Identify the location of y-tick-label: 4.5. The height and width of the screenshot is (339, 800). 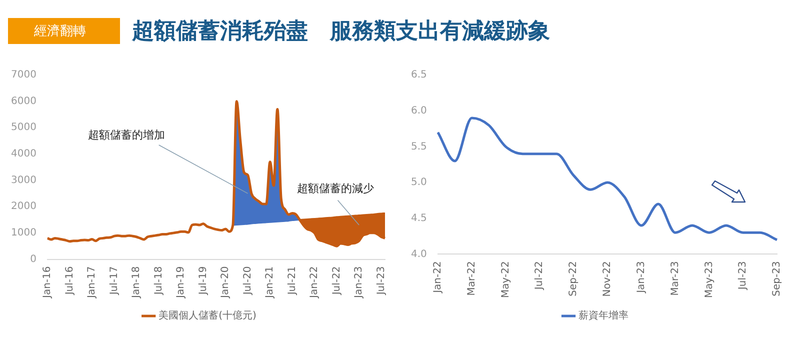
(418, 218).